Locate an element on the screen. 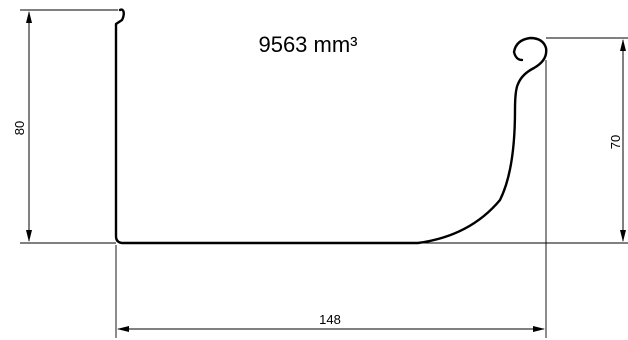  dimension-text-right: 70 is located at coordinates (615, 142).